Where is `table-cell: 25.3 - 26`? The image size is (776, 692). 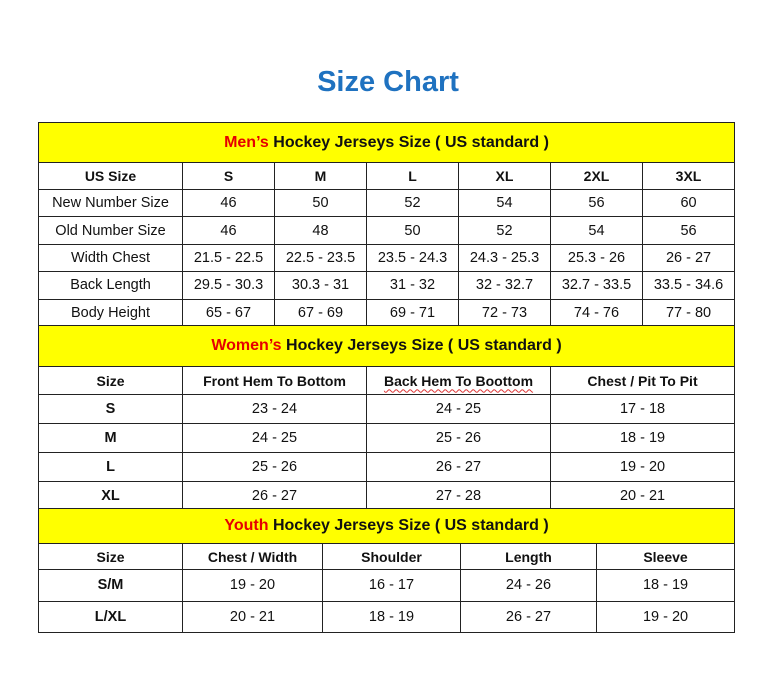 table-cell: 25.3 - 26 is located at coordinates (596, 258).